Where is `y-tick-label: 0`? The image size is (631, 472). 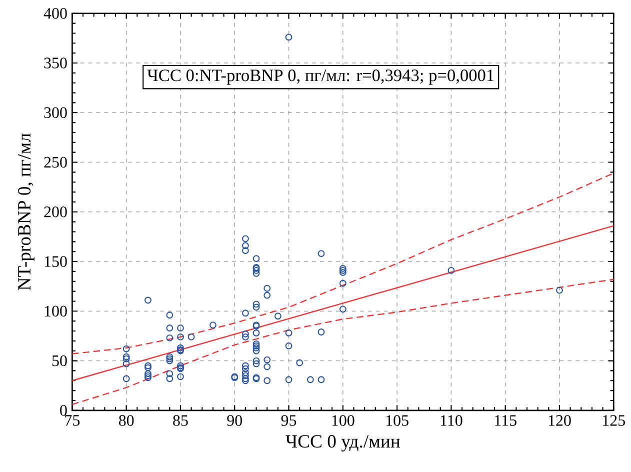
y-tick-label: 0 is located at coordinates (63, 410).